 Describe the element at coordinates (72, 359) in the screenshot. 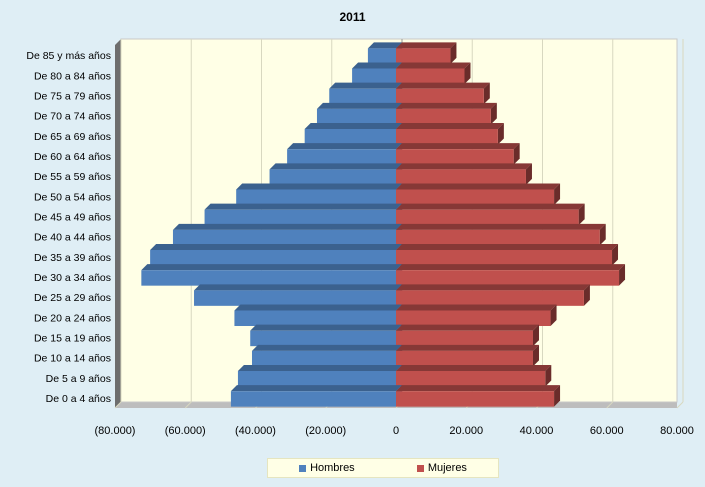

I see `category-label: De 10 a 14 años` at that location.